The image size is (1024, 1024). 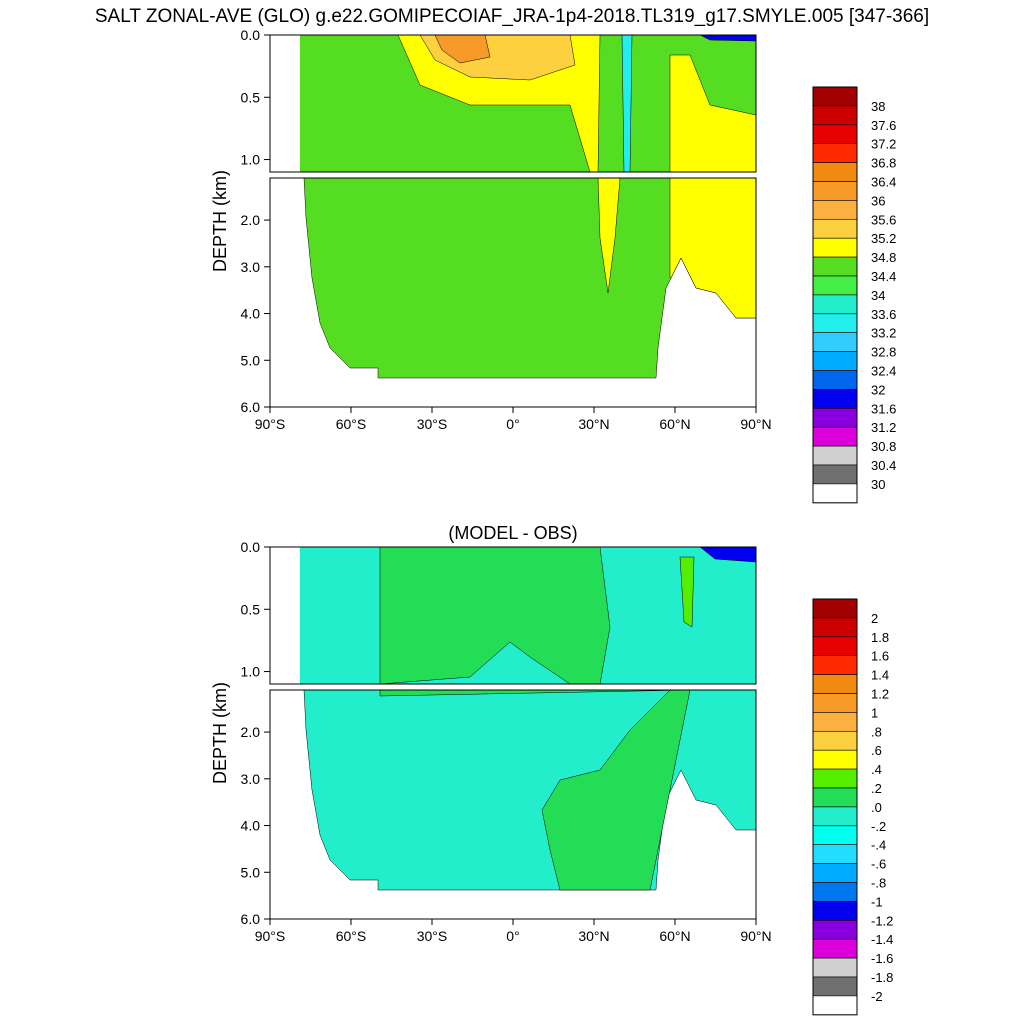 What do you see at coordinates (876, 769) in the screenshot?
I see `colorbar-label: .4` at bounding box center [876, 769].